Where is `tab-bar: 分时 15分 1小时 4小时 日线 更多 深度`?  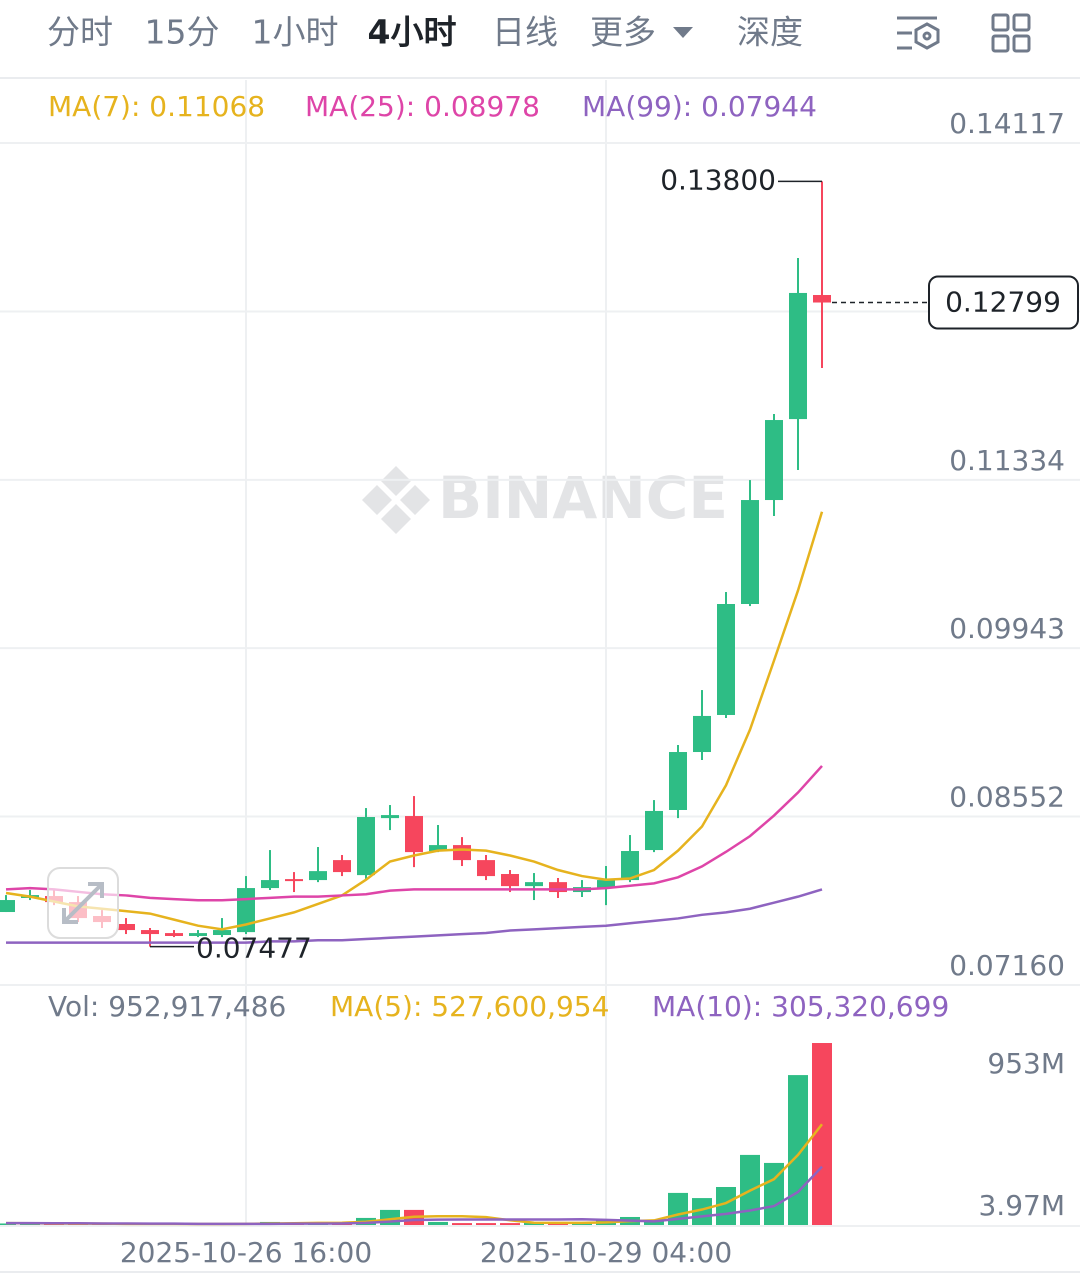 tab-bar: 分时 15分 1小时 4小时 日线 更多 深度 is located at coordinates (539, 33).